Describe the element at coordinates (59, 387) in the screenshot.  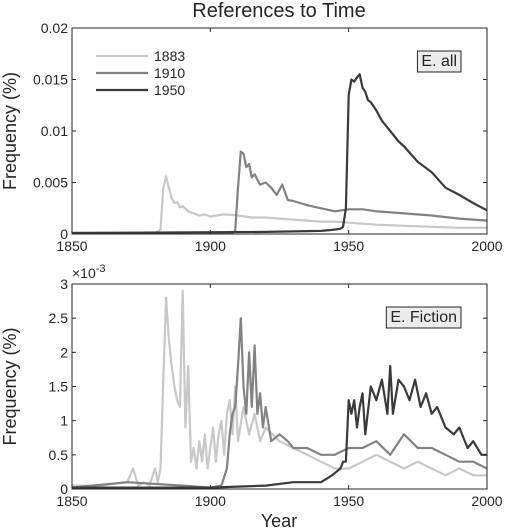
I see `y-tick-label: 1.5` at that location.